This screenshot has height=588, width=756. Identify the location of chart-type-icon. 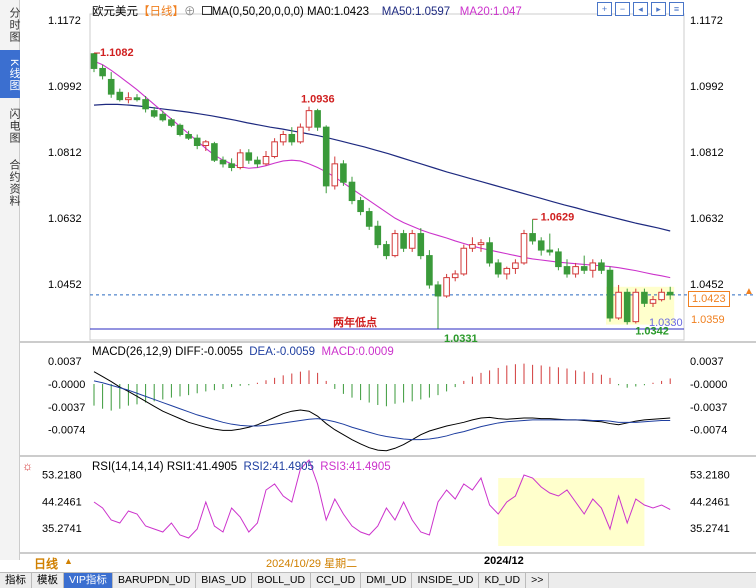
(206, 10).